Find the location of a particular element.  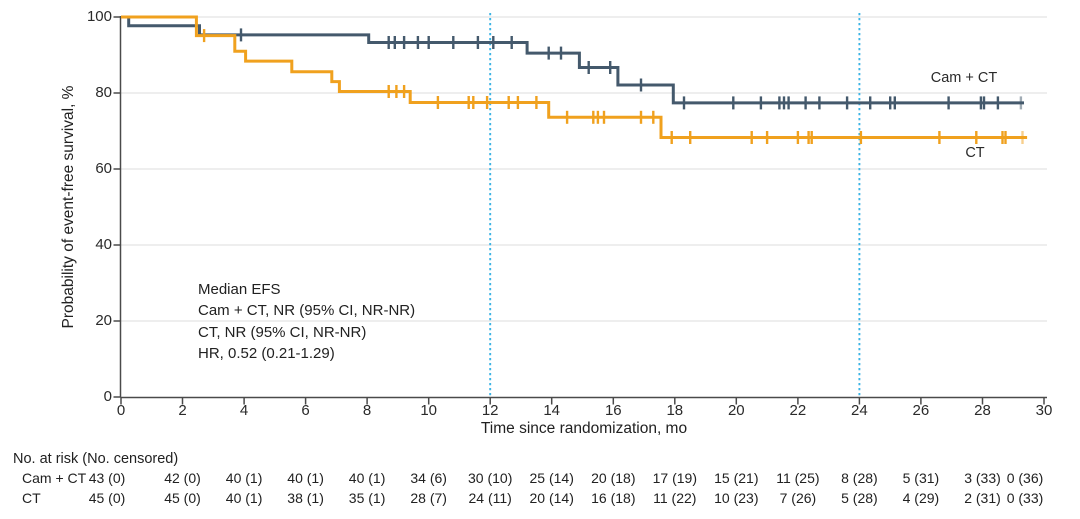

x-tick-label: 20 is located at coordinates (736, 410).